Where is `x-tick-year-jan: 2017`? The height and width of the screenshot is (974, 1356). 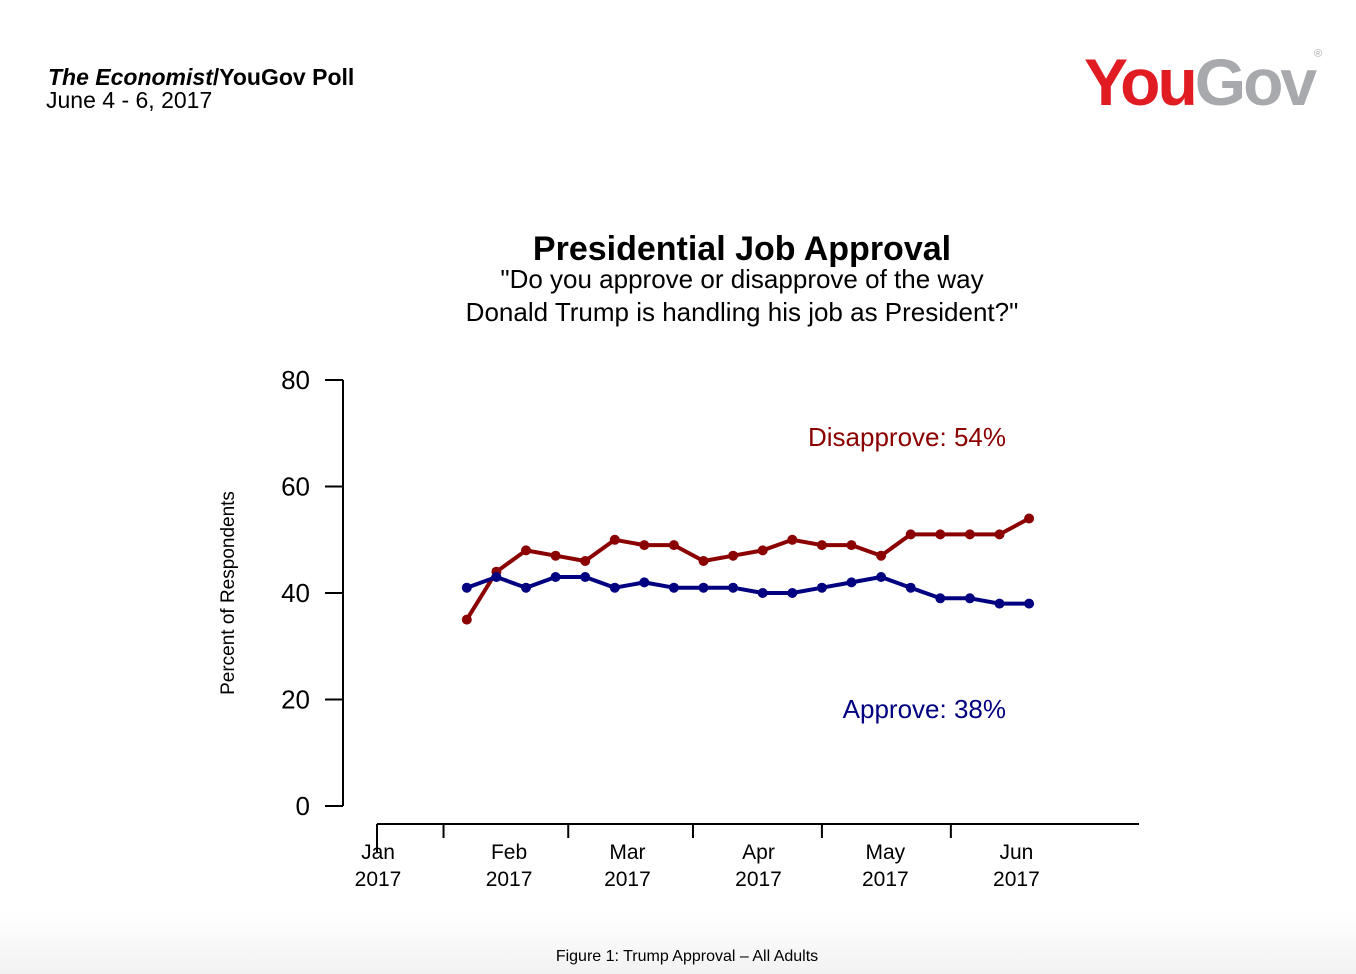 x-tick-year-jan: 2017 is located at coordinates (378, 879).